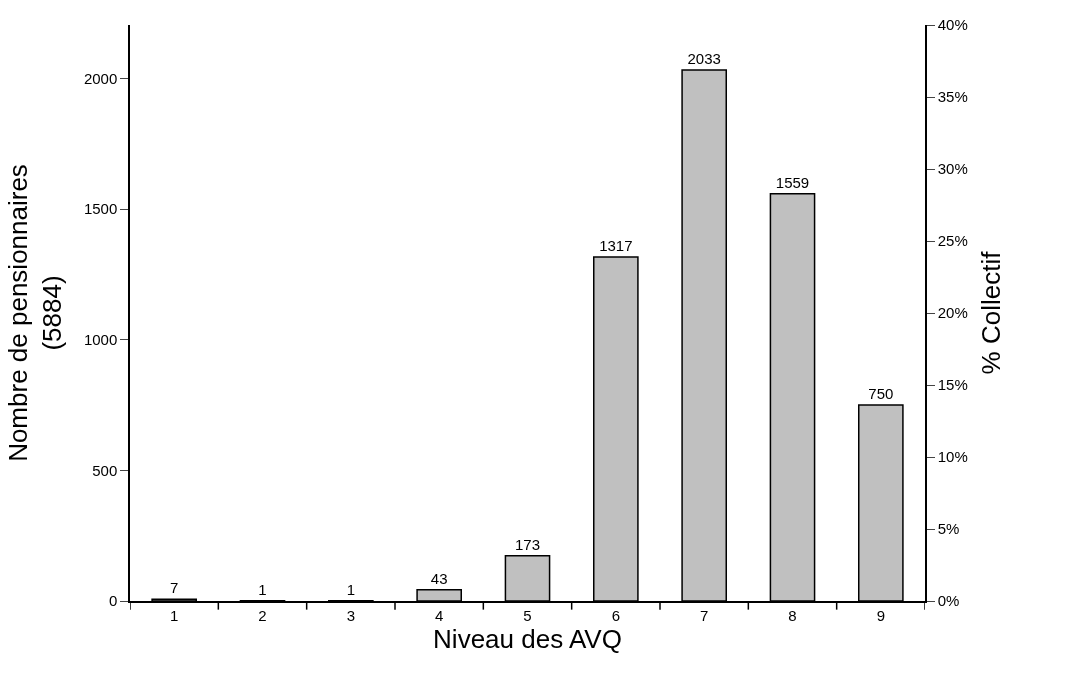 The height and width of the screenshot is (686, 1065). I want to click on x-tick-label: 2, so click(262, 615).